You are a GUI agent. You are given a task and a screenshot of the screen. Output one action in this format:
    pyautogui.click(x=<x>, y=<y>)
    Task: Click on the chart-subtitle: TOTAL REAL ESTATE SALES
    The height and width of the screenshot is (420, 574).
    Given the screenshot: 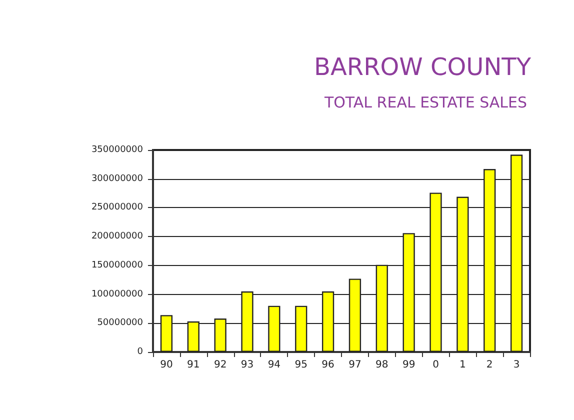 What is the action you would take?
    pyautogui.click(x=425, y=103)
    